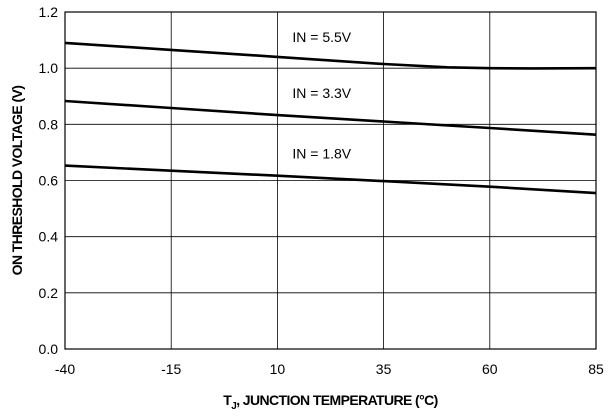 Image resolution: width=609 pixels, height=418 pixels. What do you see at coordinates (65, 369) in the screenshot?
I see `x-tick-label: -40` at bounding box center [65, 369].